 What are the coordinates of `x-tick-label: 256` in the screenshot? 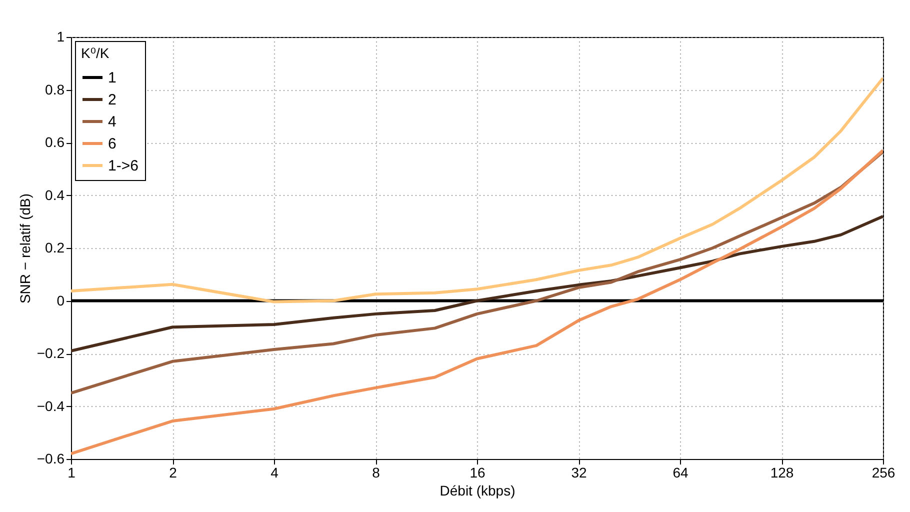 It's located at (884, 472).